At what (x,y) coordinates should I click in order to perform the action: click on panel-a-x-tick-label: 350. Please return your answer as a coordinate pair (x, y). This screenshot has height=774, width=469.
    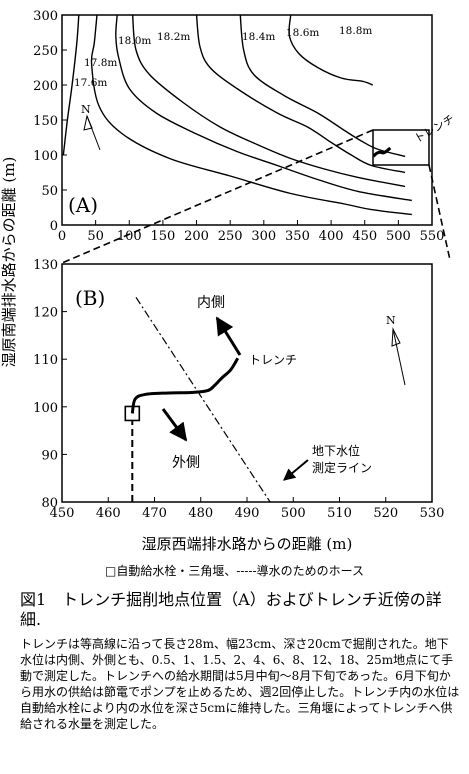
    Looking at the image, I should click on (297, 236).